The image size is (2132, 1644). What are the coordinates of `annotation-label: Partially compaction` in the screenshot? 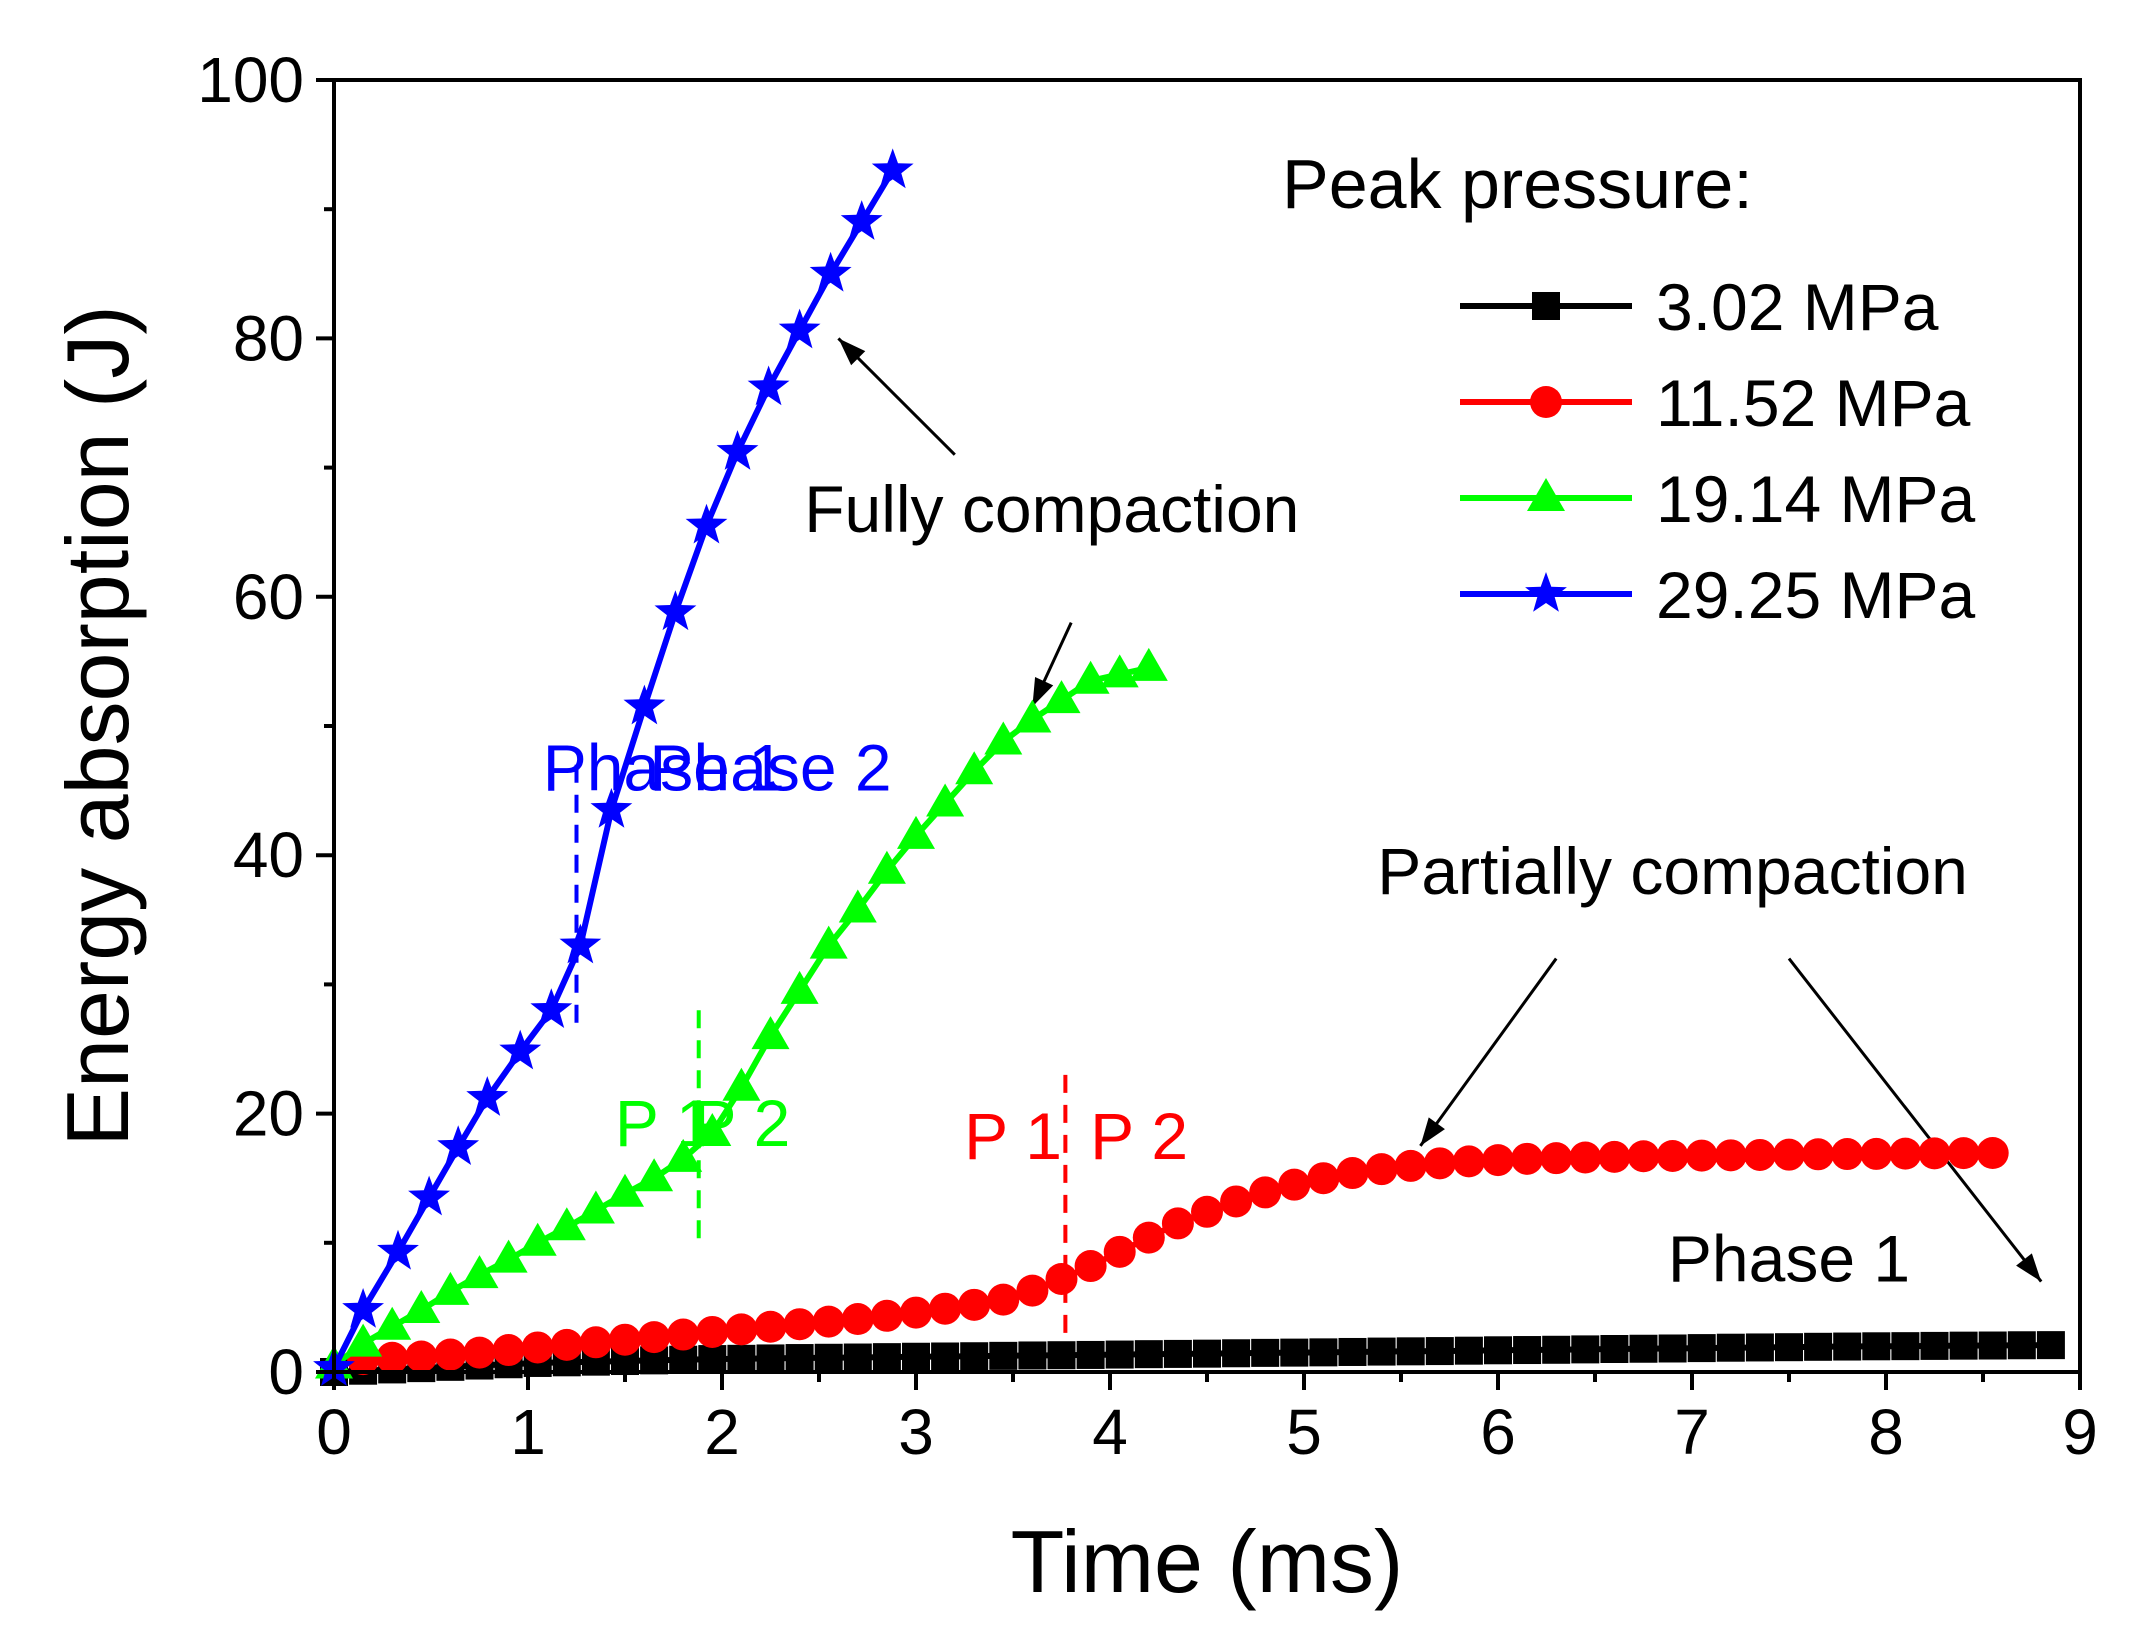 It's located at (1672, 871).